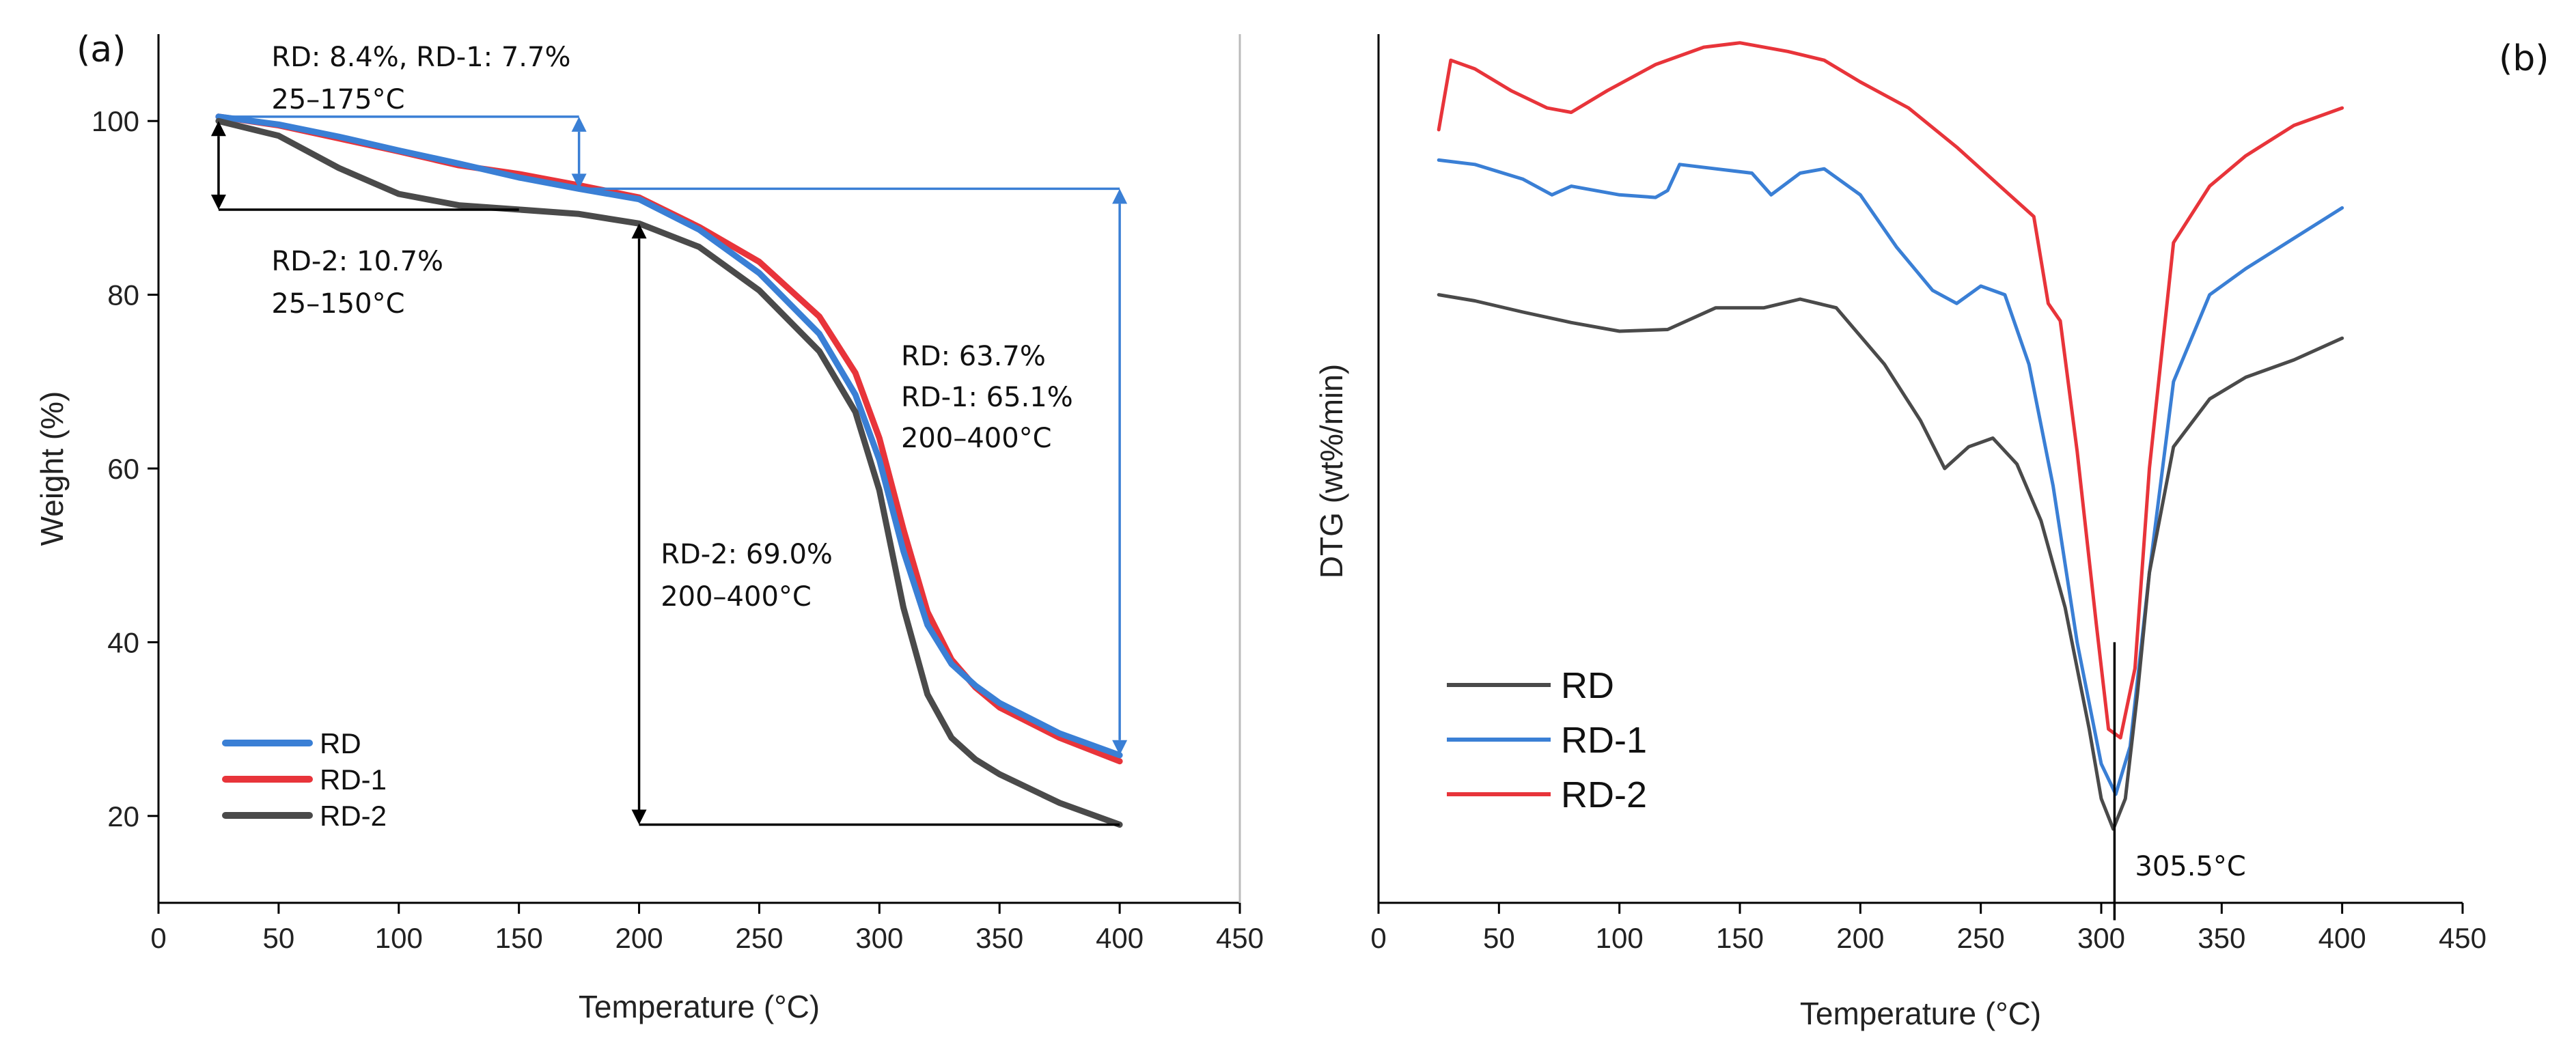 This screenshot has width=2576, height=1064. Describe the element at coordinates (340, 743) in the screenshot. I see `a-legend-label: RD` at that location.